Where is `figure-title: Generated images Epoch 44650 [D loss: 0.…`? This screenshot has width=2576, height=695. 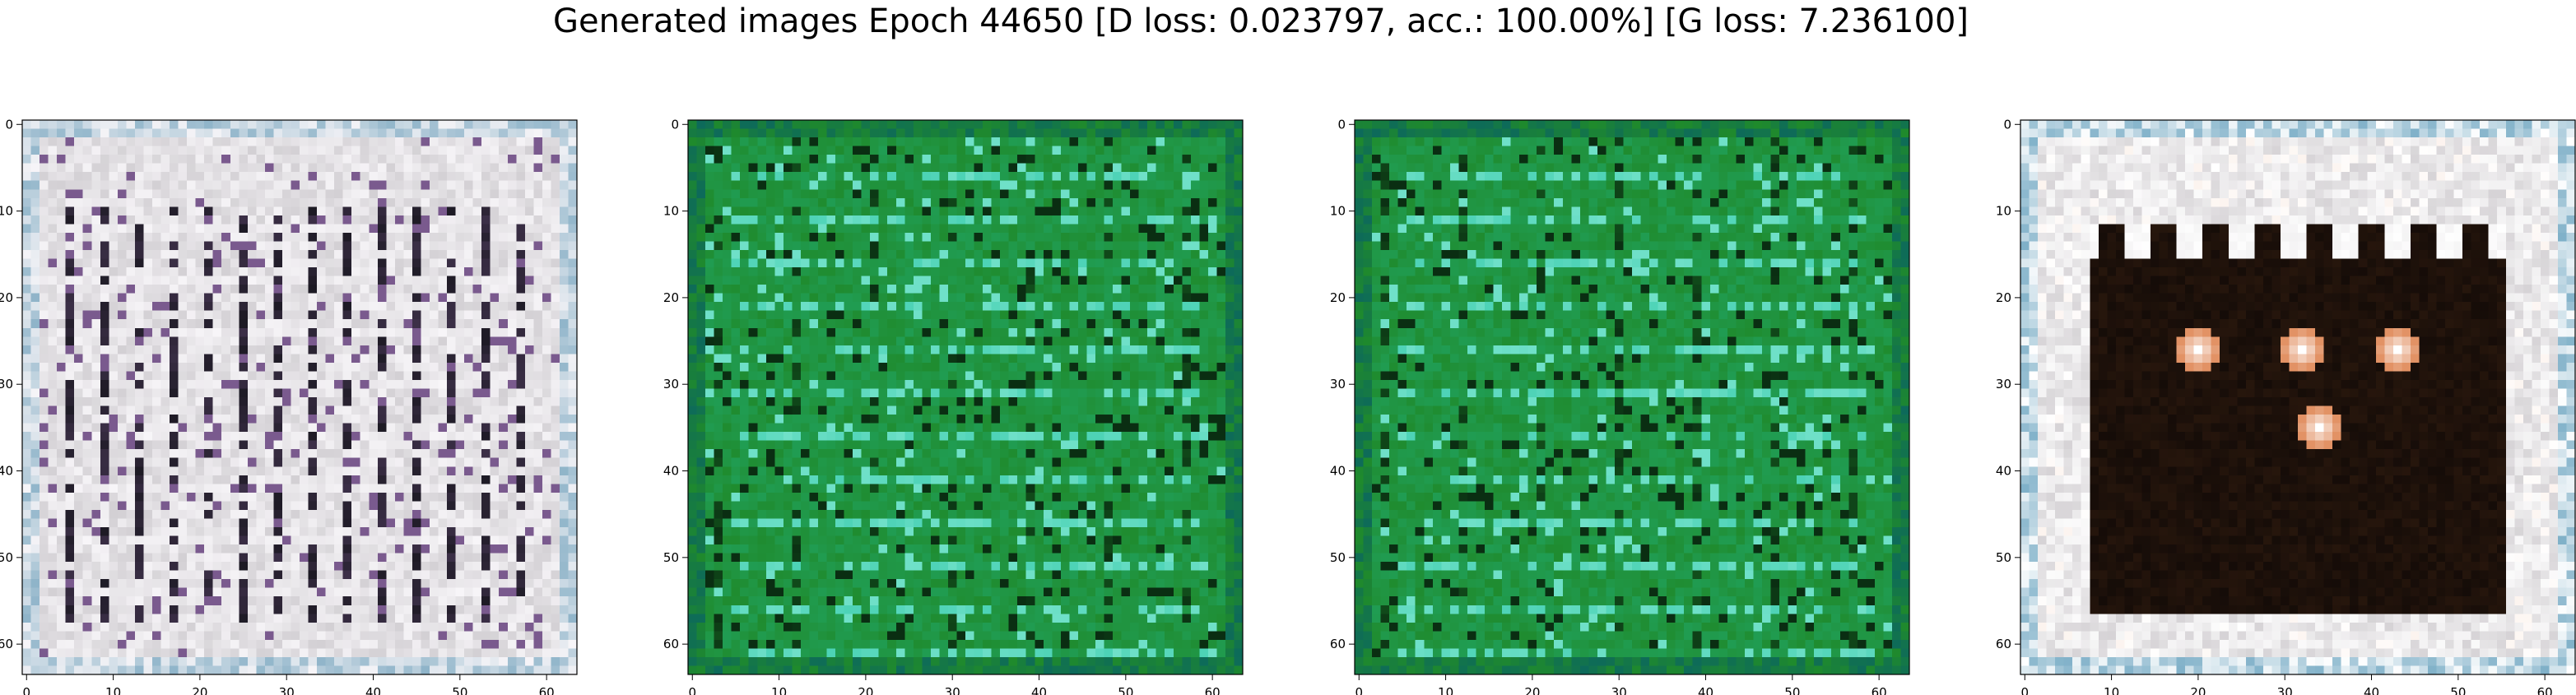
figure-title: Generated images Epoch 44650 [D loss: 0.… is located at coordinates (1260, 21).